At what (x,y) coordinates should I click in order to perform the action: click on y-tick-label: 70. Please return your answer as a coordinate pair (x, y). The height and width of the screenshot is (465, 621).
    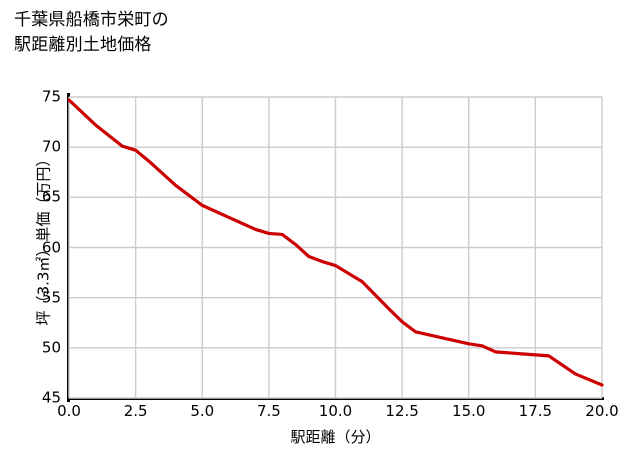
    Looking at the image, I should click on (51, 146).